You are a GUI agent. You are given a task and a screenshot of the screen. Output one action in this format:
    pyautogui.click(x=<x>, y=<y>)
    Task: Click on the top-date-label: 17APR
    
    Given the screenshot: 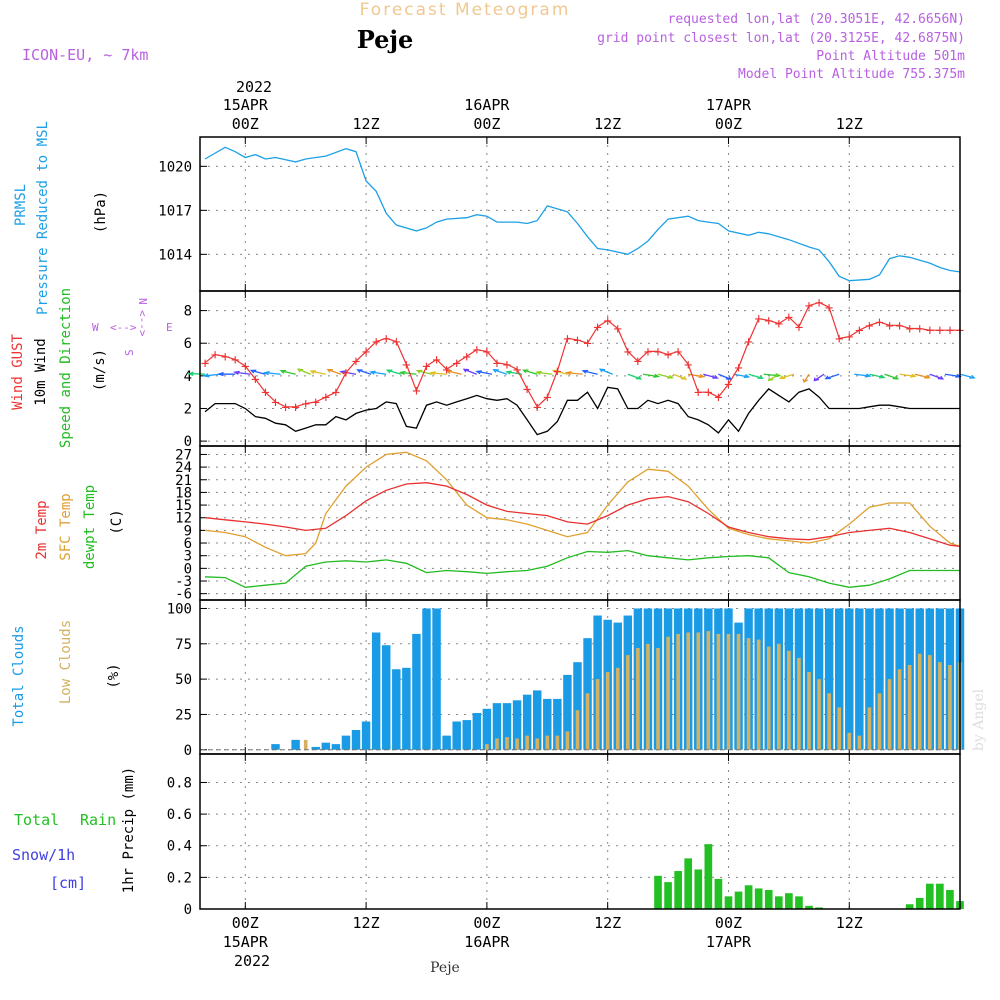 What is the action you would take?
    pyautogui.click(x=729, y=105)
    